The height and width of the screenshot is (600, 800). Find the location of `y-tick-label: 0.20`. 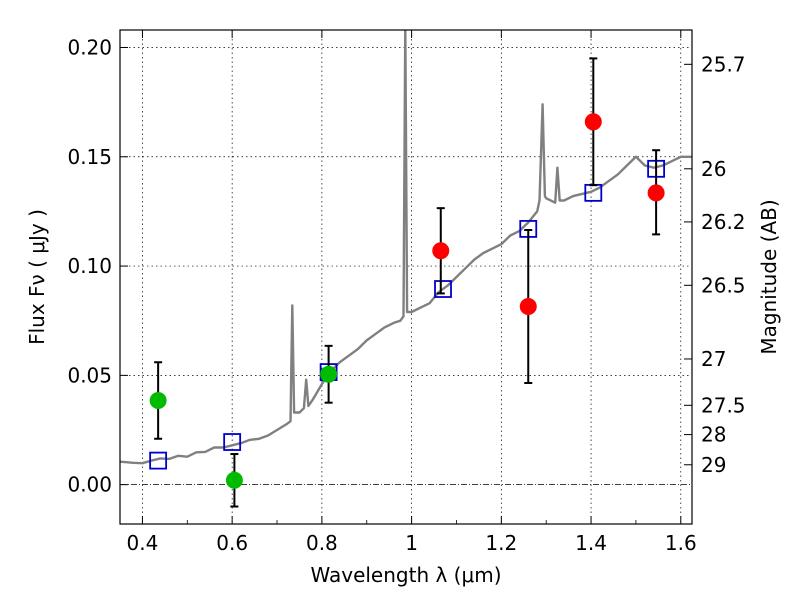

y-tick-label: 0.20 is located at coordinates (89, 47).